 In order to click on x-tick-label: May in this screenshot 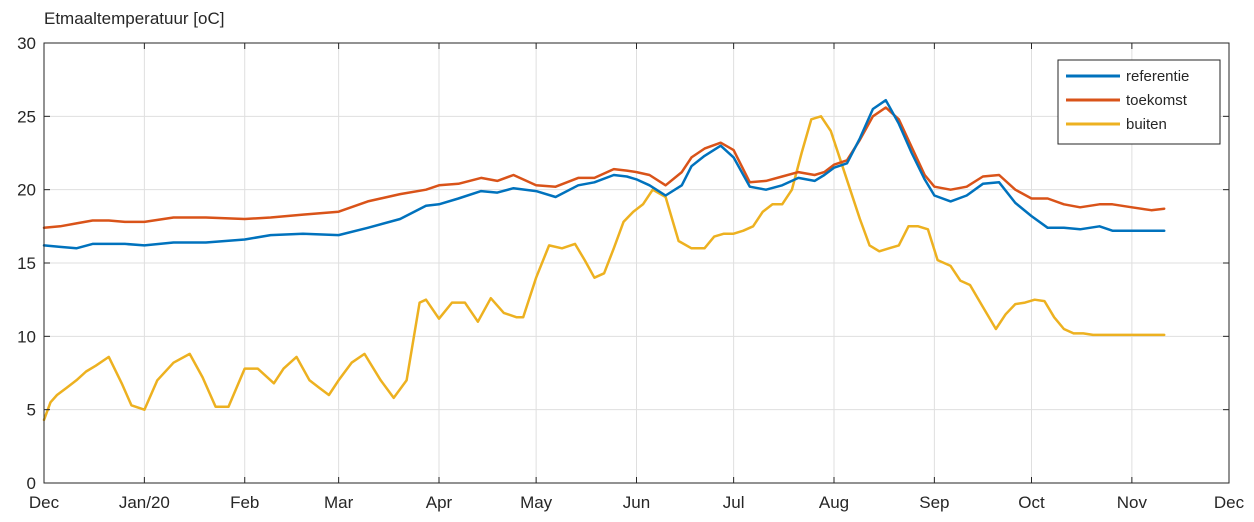, I will do `click(536, 502)`.